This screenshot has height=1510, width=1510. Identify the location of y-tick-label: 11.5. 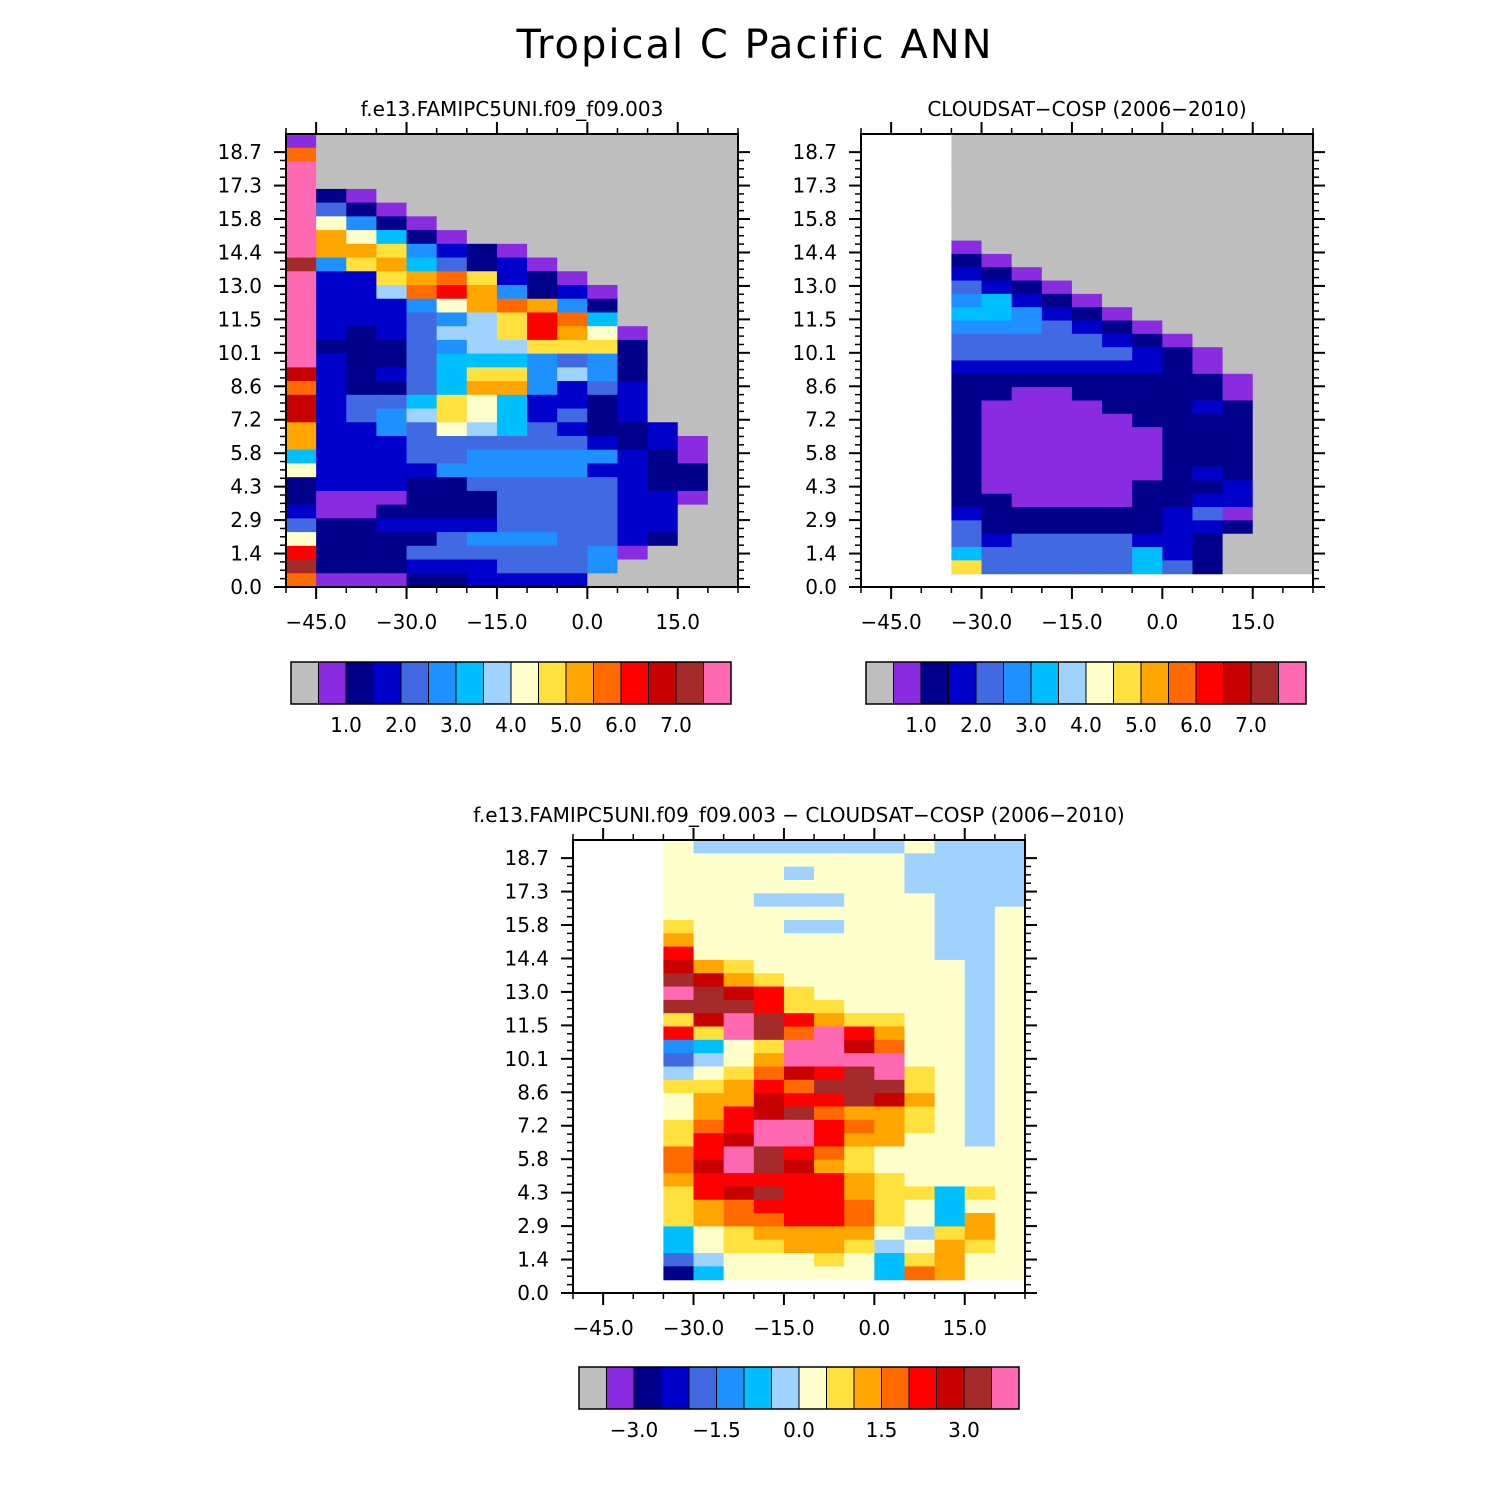
(526, 1025).